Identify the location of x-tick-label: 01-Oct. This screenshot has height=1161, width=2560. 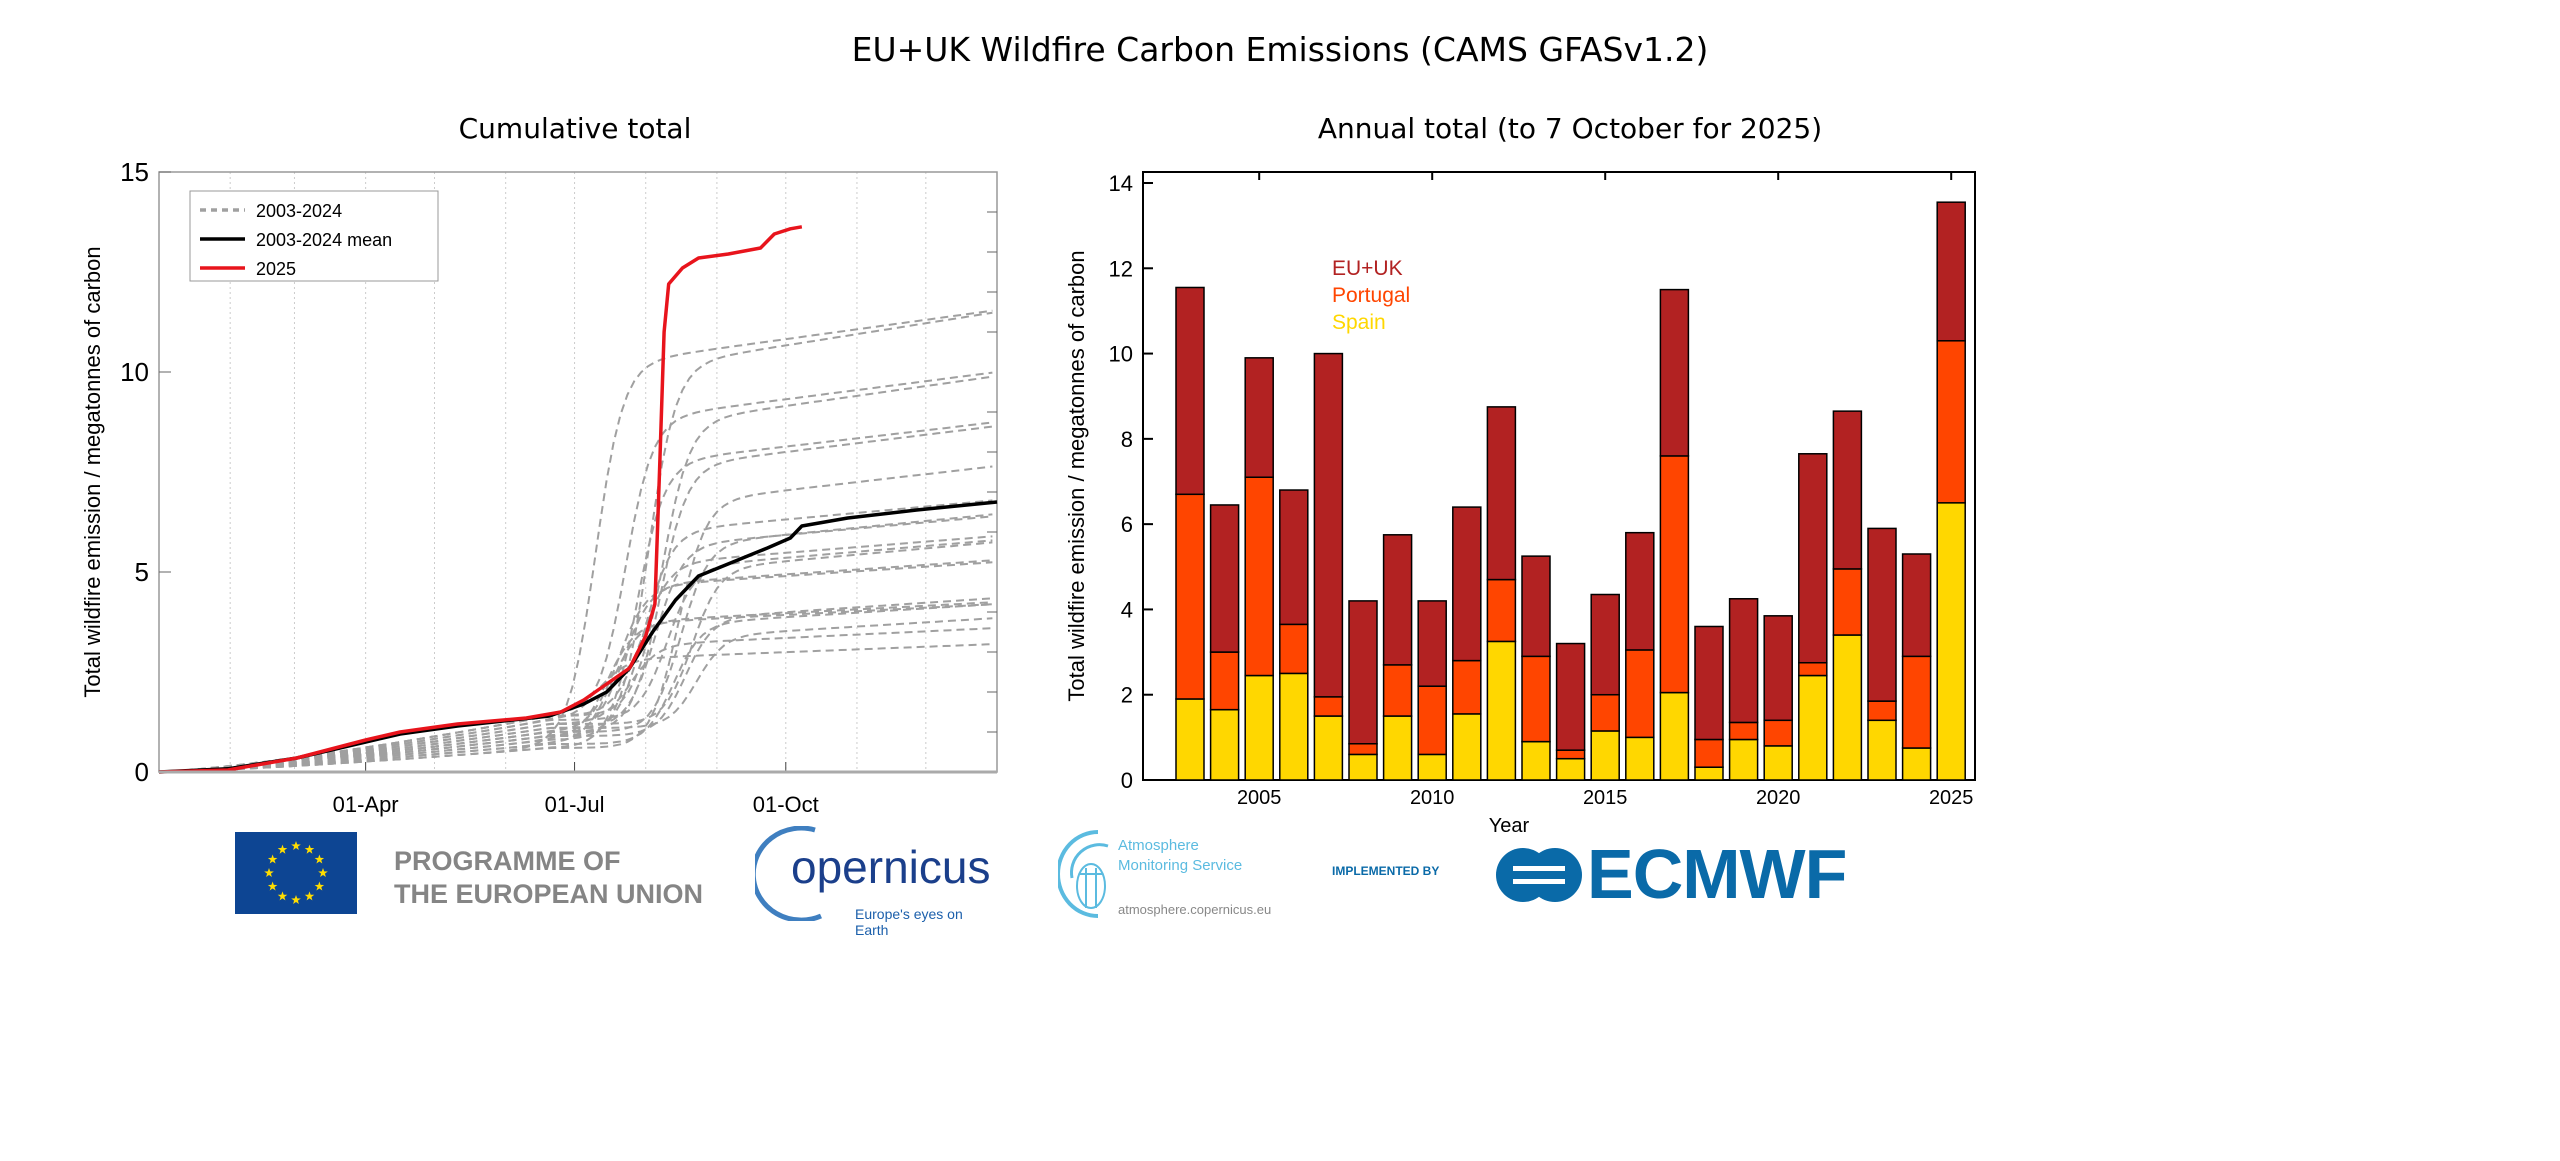
(786, 804).